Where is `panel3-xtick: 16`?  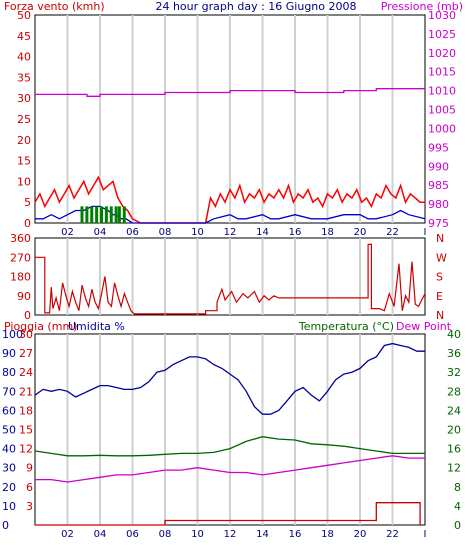
panel3-xtick: 16 is located at coordinates (295, 534).